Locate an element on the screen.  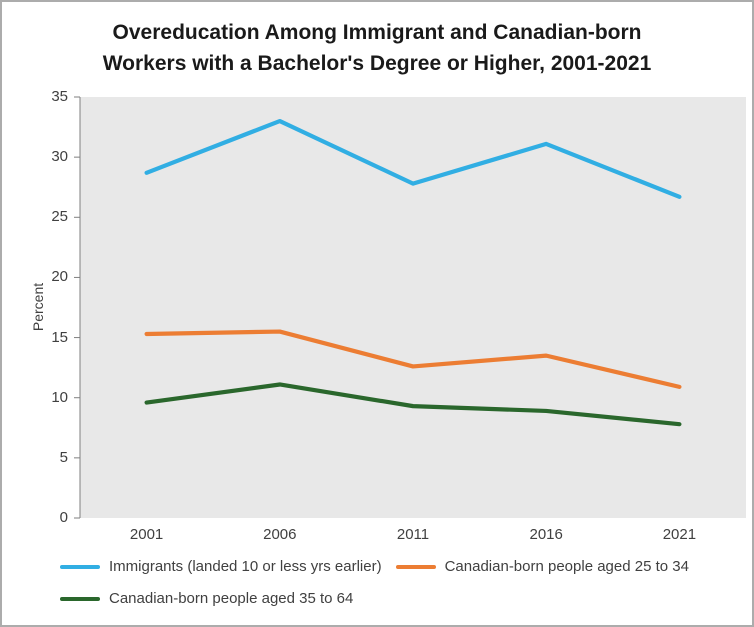
legend-label: Canadian-born people aged 35 to 64 is located at coordinates (231, 598).